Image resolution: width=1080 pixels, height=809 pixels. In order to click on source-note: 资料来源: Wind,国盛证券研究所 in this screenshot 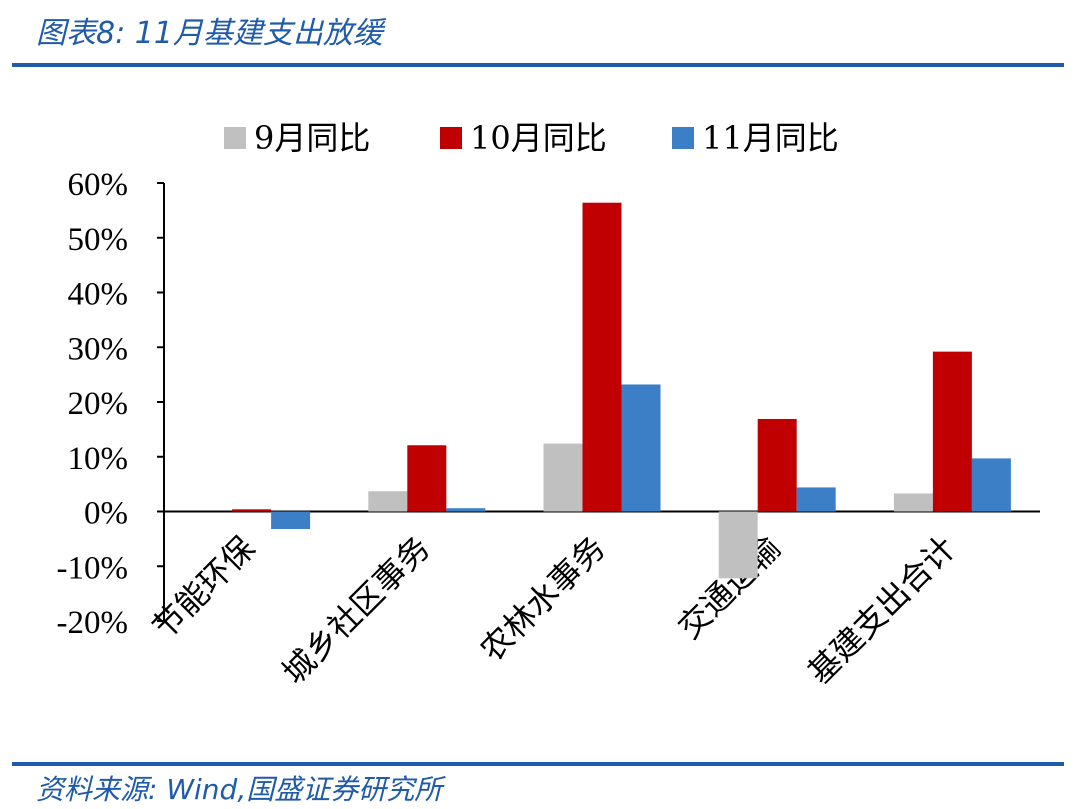, I will do `click(239, 789)`.